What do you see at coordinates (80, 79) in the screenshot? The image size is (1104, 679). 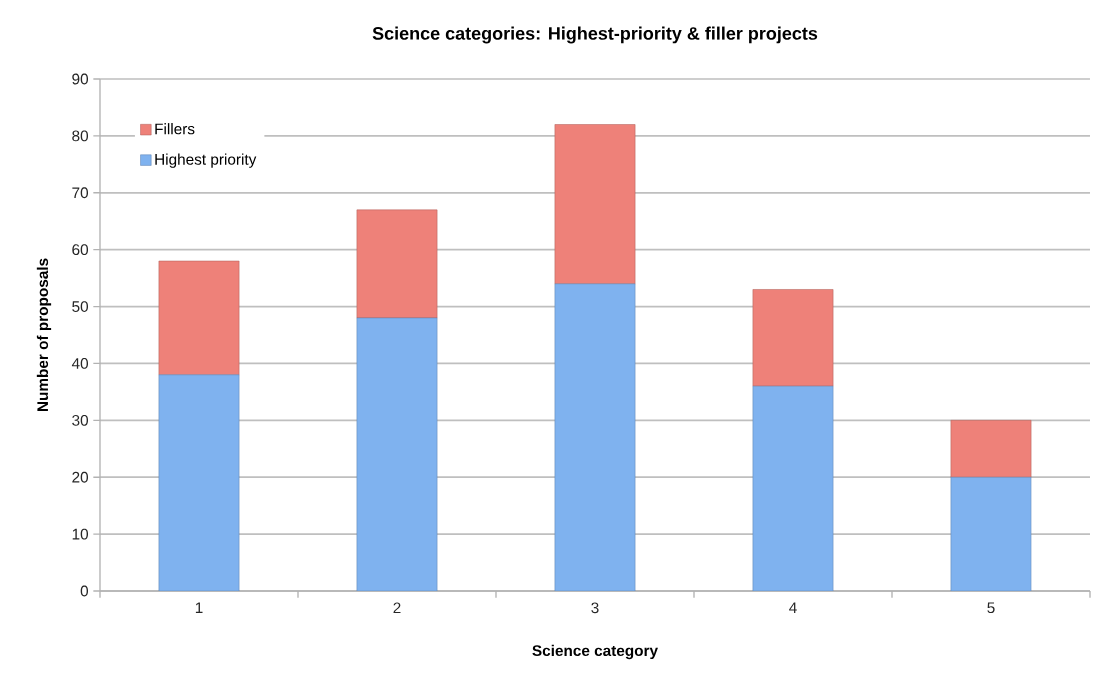 I see `y-tick-label: 90` at bounding box center [80, 79].